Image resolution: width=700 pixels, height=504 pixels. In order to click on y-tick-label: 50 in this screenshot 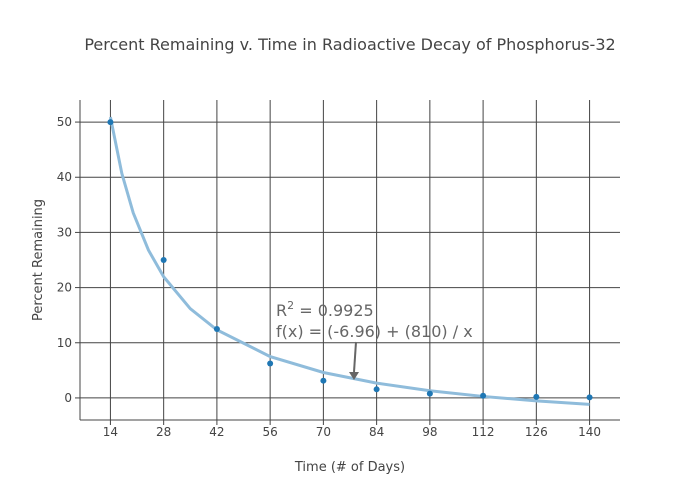, I will do `click(64, 122)`.